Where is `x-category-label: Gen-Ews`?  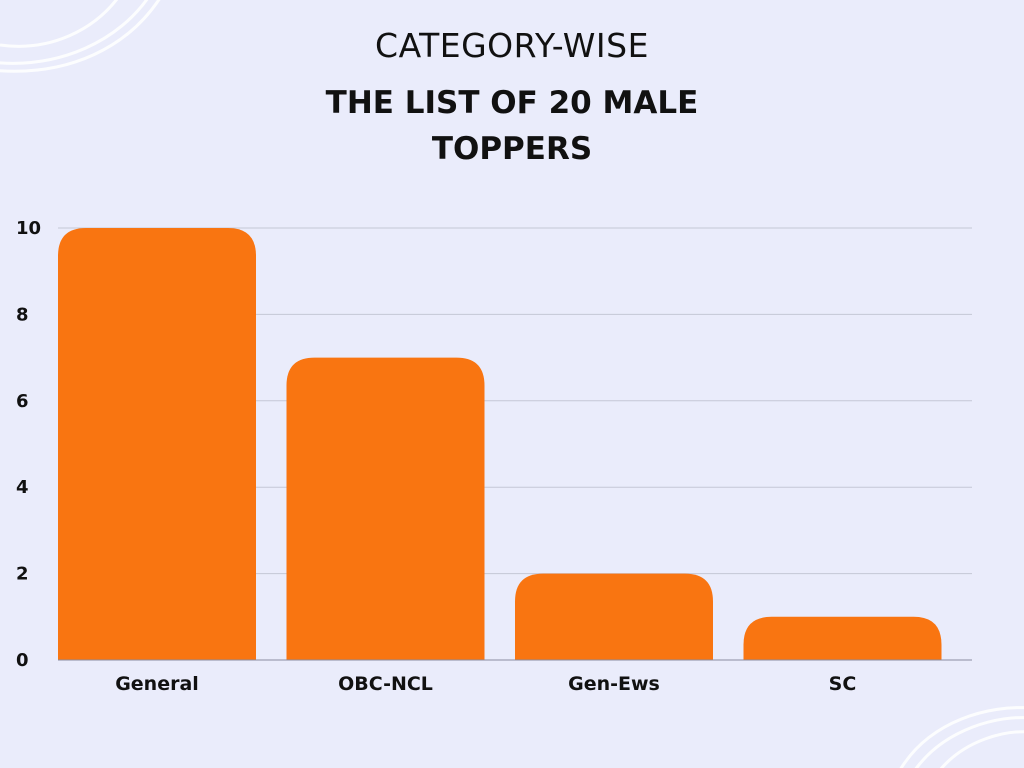 x-category-label: Gen-Ews is located at coordinates (614, 684).